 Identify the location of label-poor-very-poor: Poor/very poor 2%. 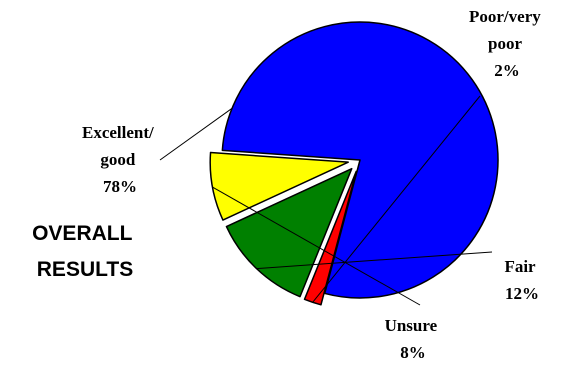
(507, 43).